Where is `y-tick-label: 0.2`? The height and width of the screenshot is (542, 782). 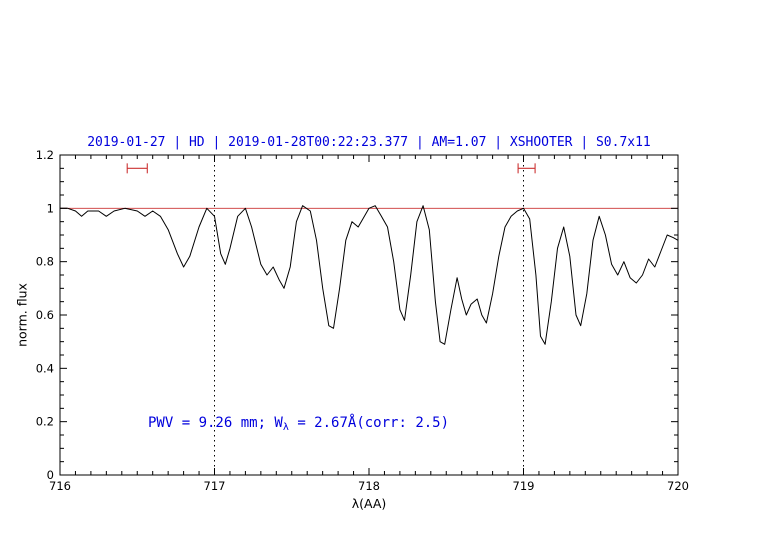 y-tick-label: 0.2 is located at coordinates (45, 422).